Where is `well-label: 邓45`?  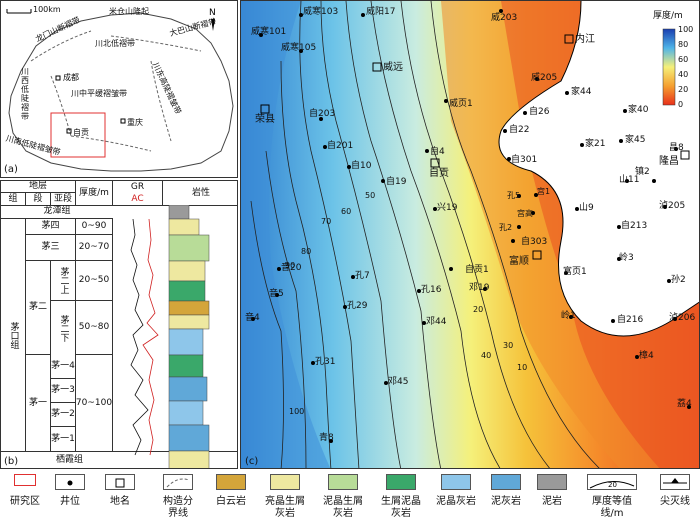
well-label: 邓45 is located at coordinates (398, 382).